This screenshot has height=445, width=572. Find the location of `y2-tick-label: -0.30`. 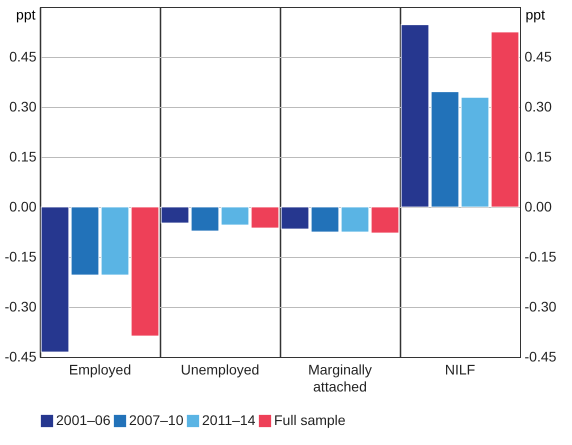

y2-tick-label: -0.30 is located at coordinates (540, 306).